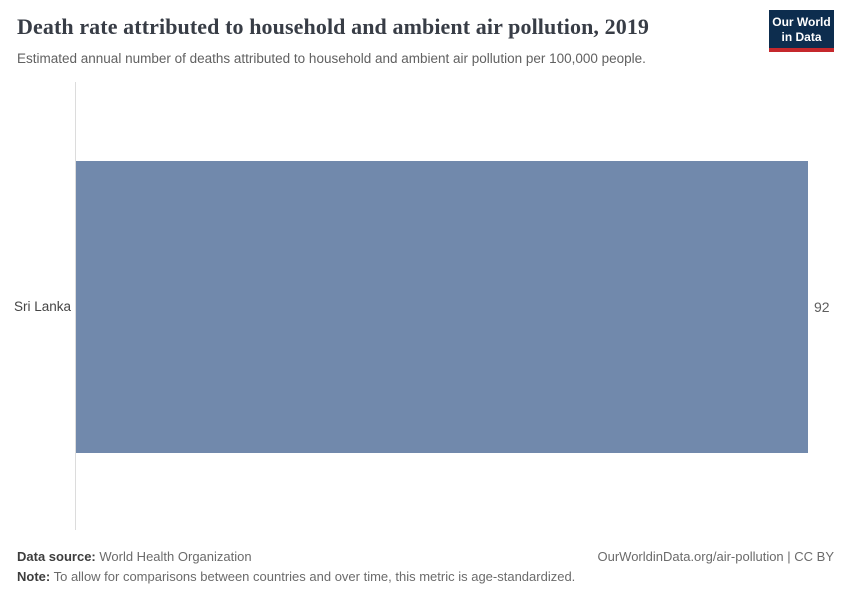 This screenshot has height=600, width=850. Describe the element at coordinates (34, 576) in the screenshot. I see `note-label: Note:` at that location.